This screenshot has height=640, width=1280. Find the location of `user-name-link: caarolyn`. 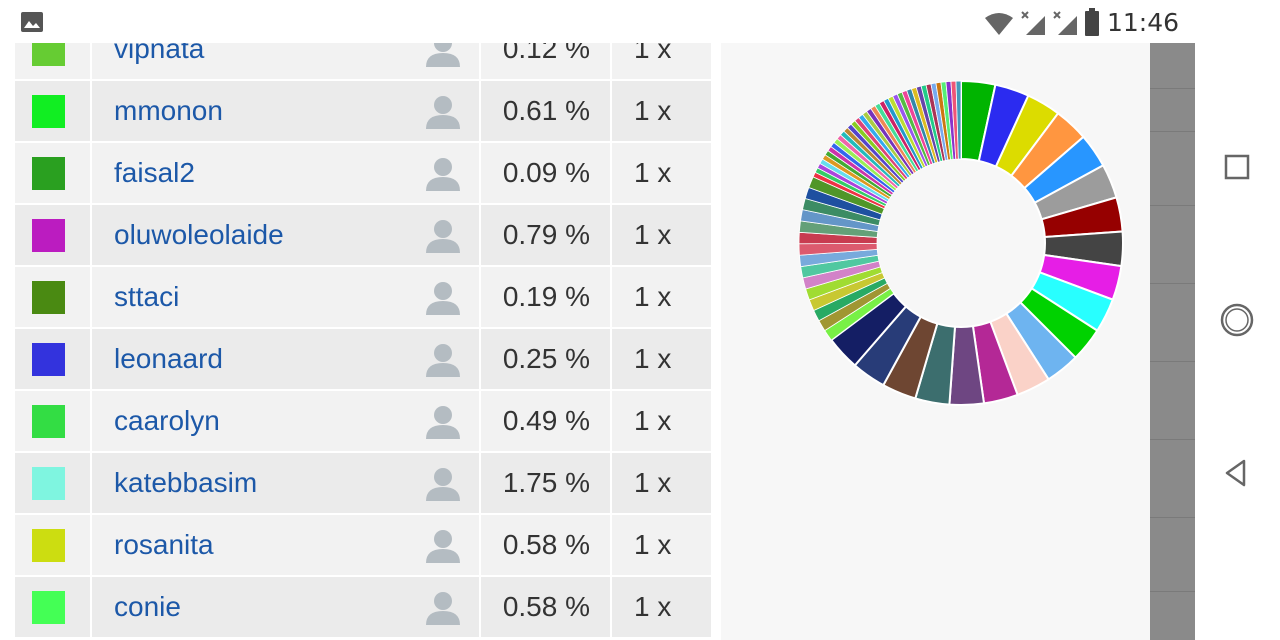

user-name-link: caarolyn is located at coordinates (167, 420).